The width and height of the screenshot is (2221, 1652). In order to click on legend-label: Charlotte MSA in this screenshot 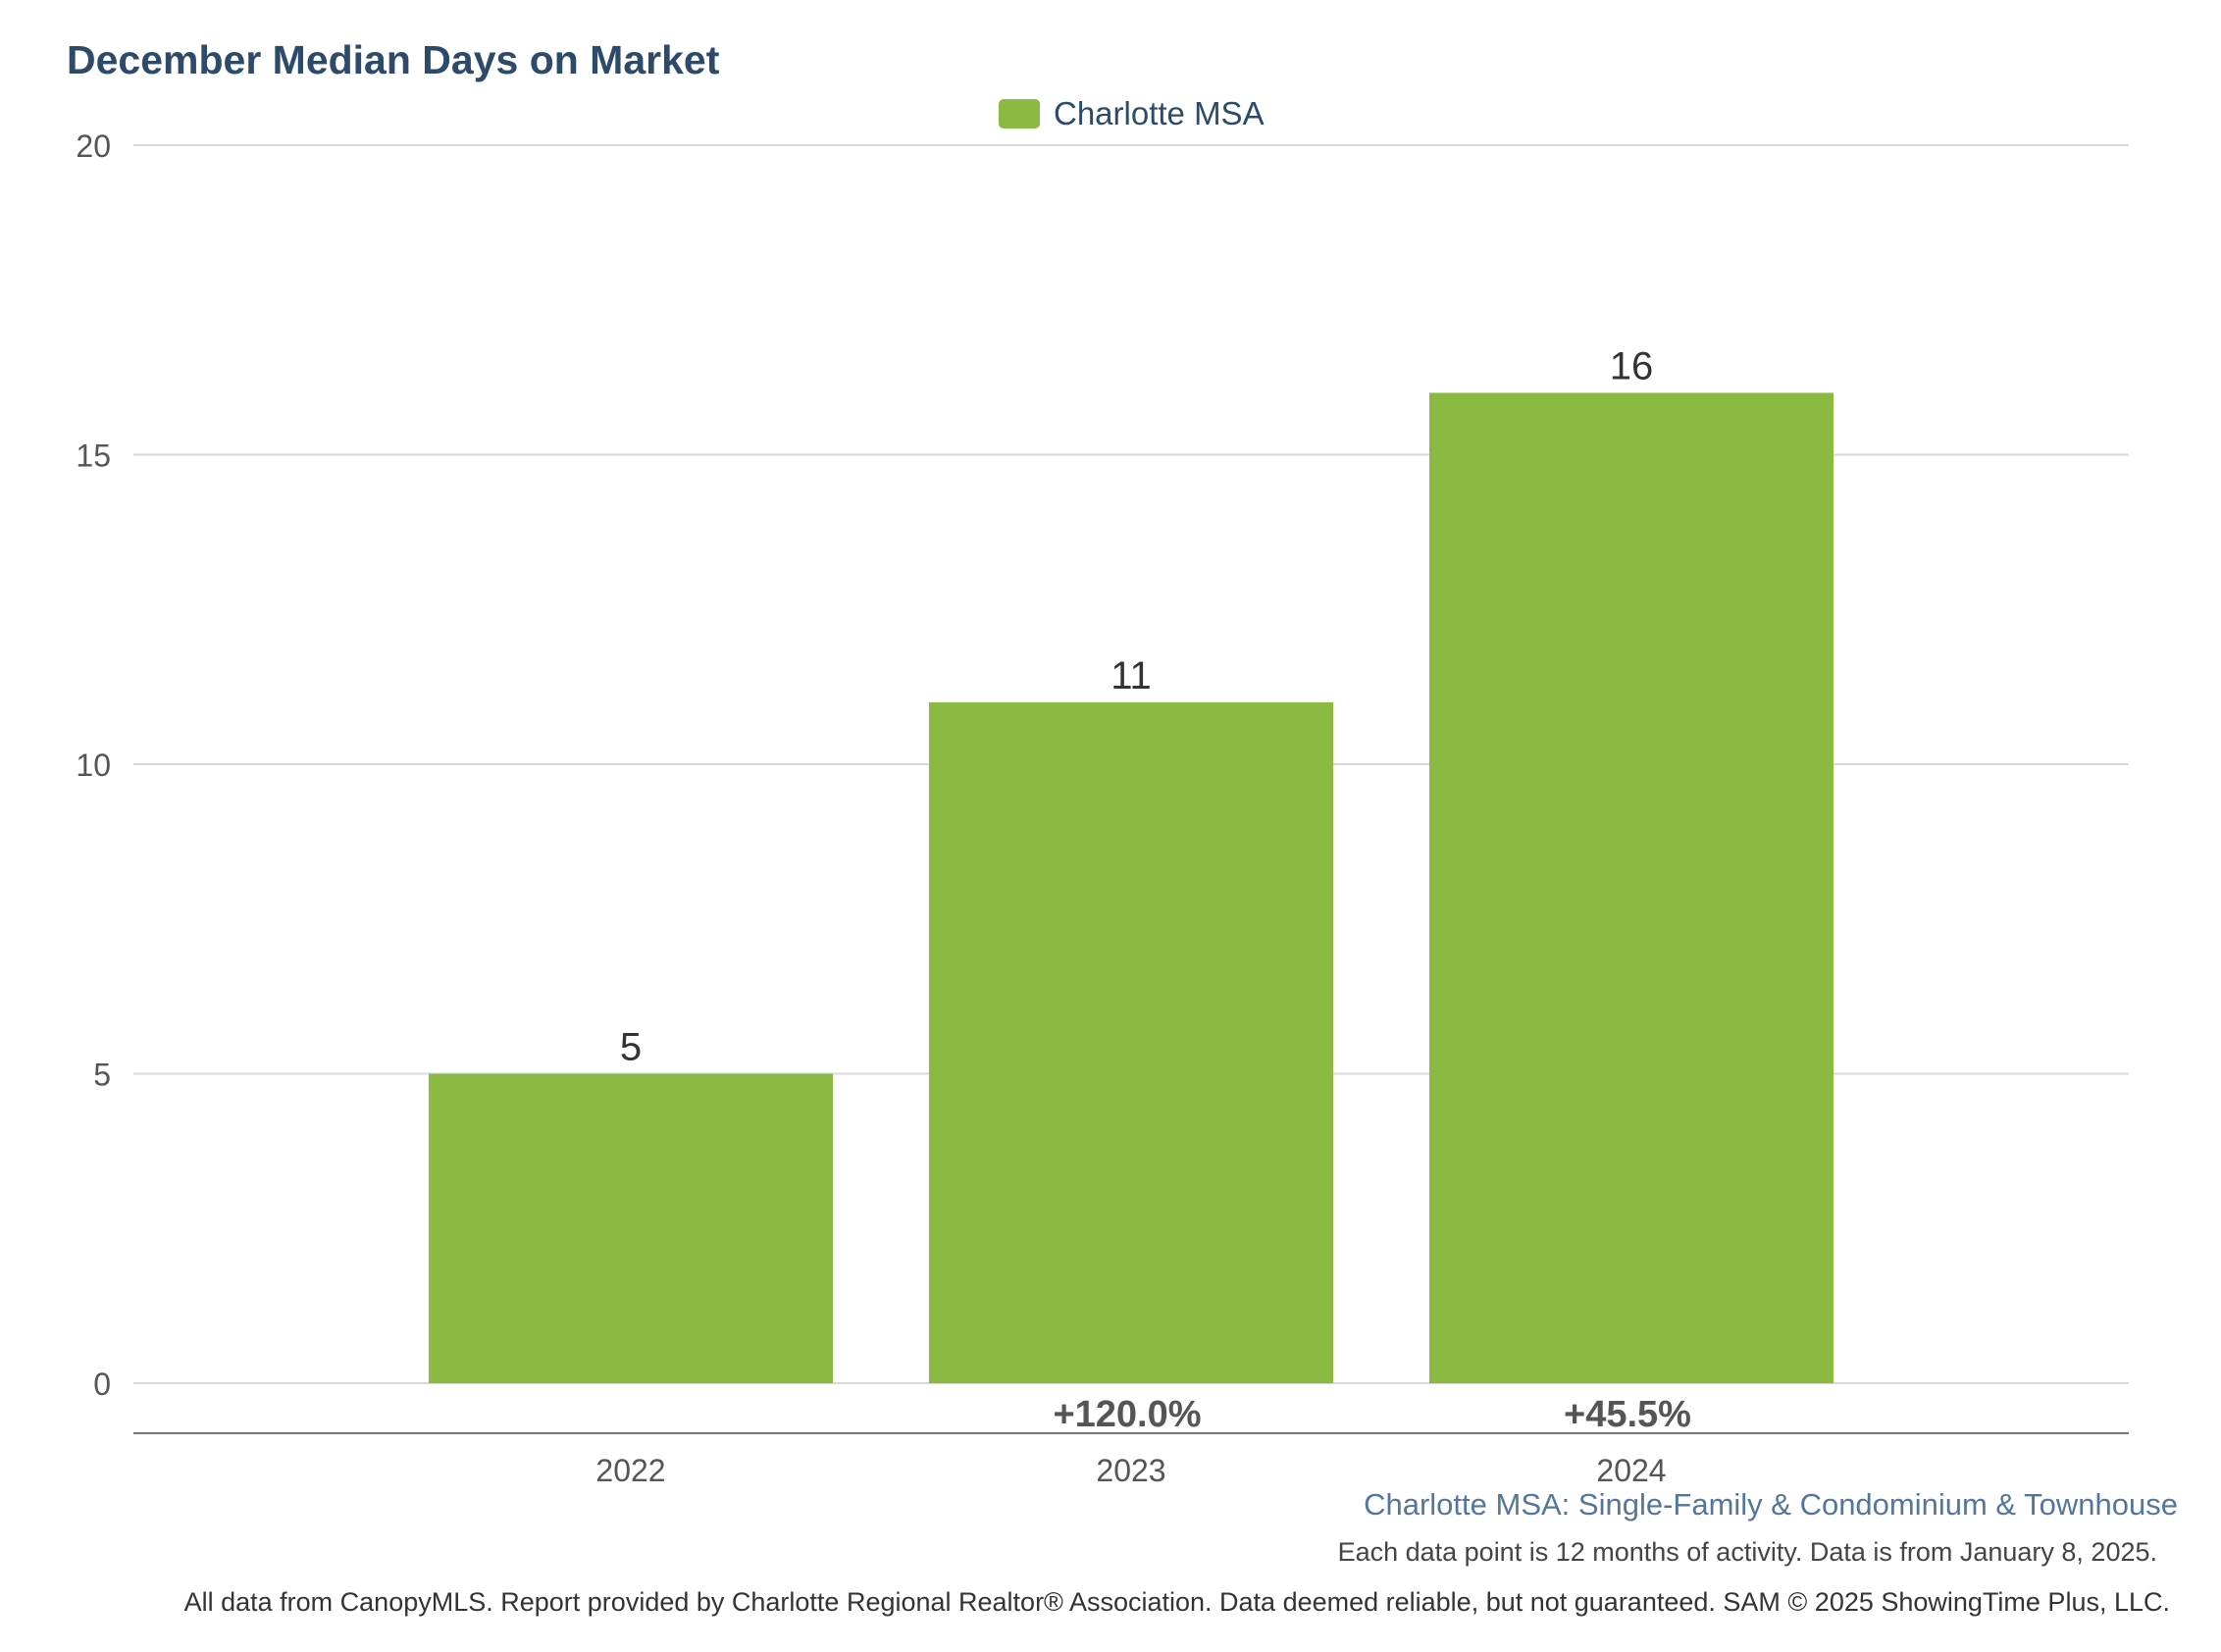, I will do `click(1159, 113)`.